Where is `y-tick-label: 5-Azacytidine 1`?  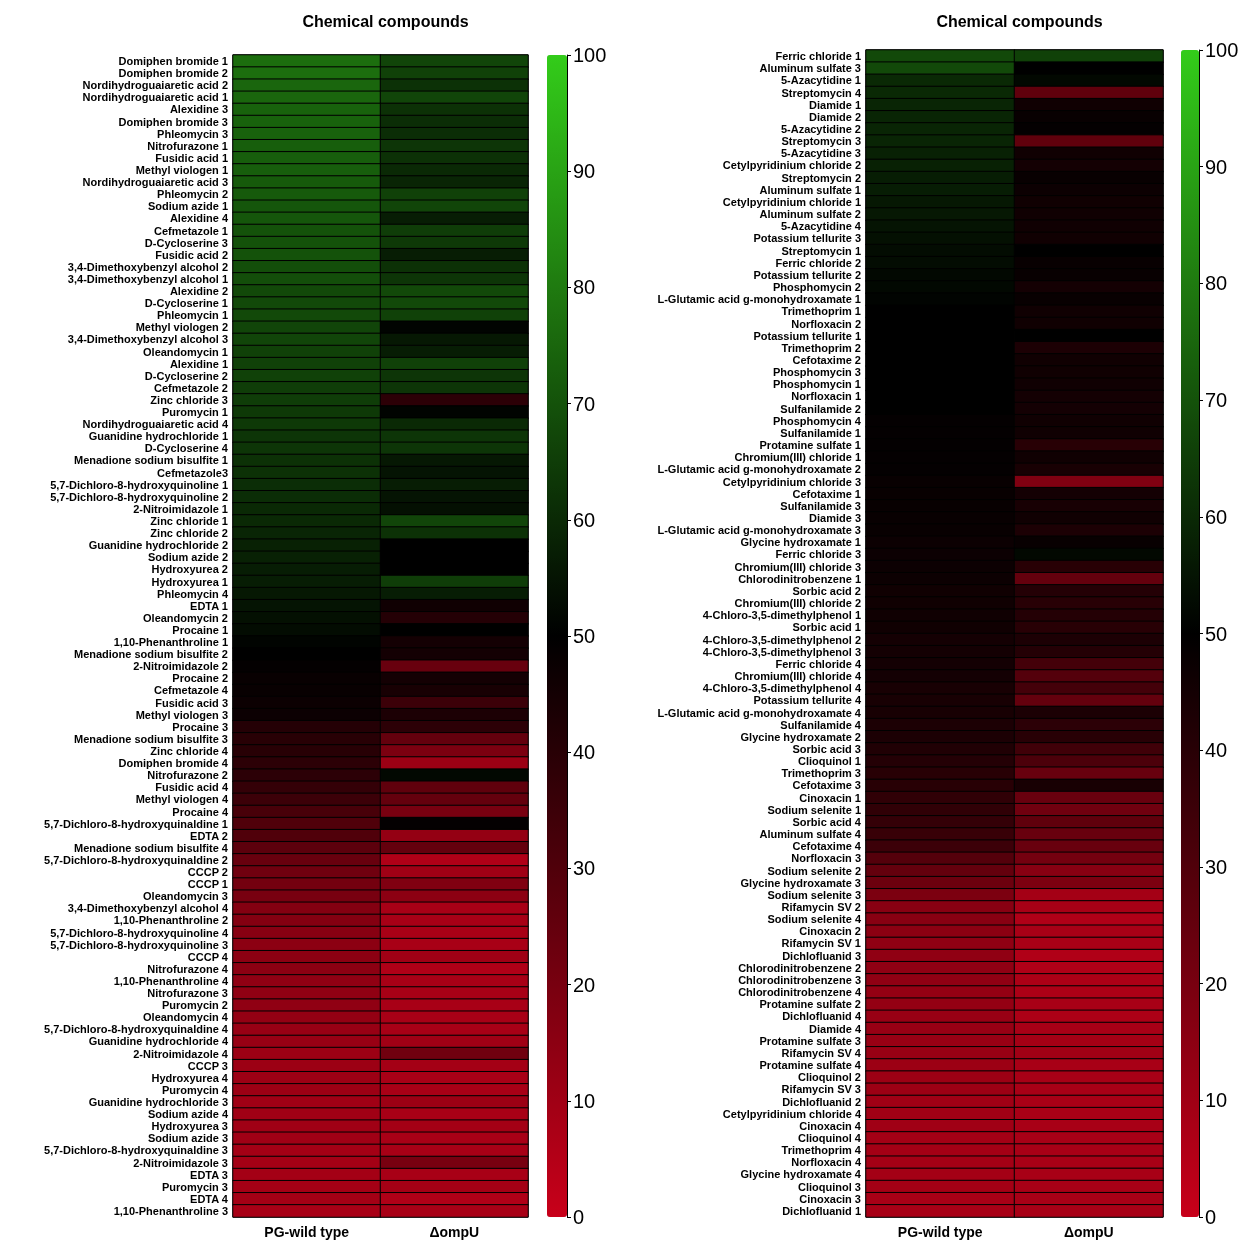
y-tick-label: 5-Azacytidine 1 is located at coordinates (820, 80).